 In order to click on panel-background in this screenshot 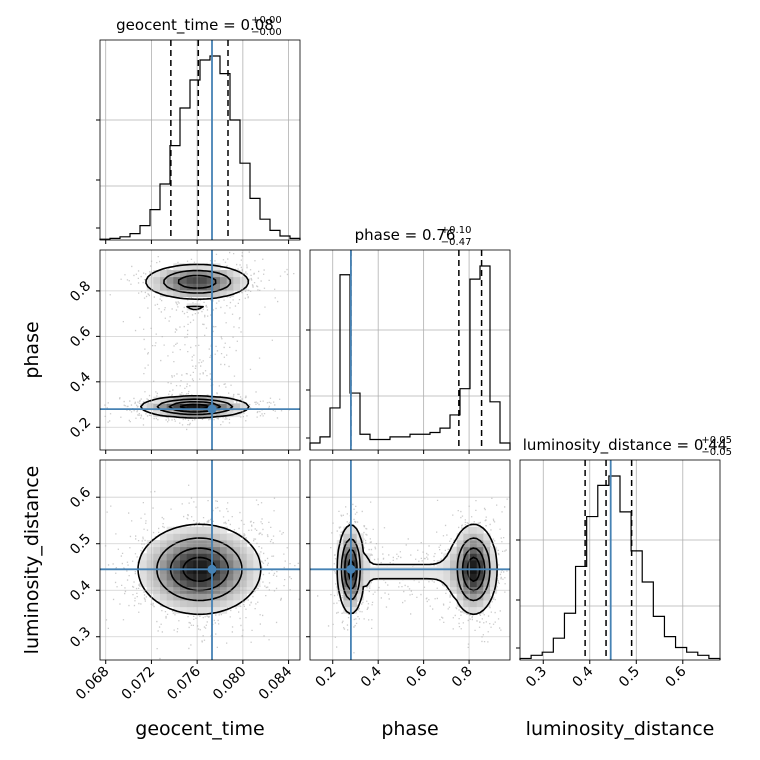, I will do `click(410, 350)`.